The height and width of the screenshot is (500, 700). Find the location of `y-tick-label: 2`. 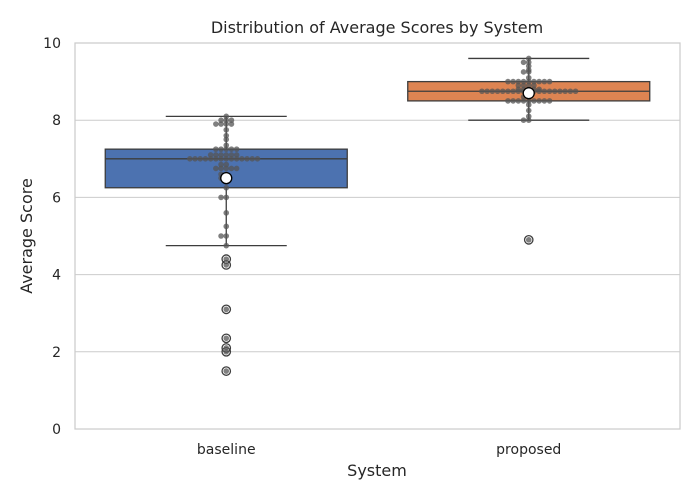

y-tick-label: 2 is located at coordinates (56, 353).